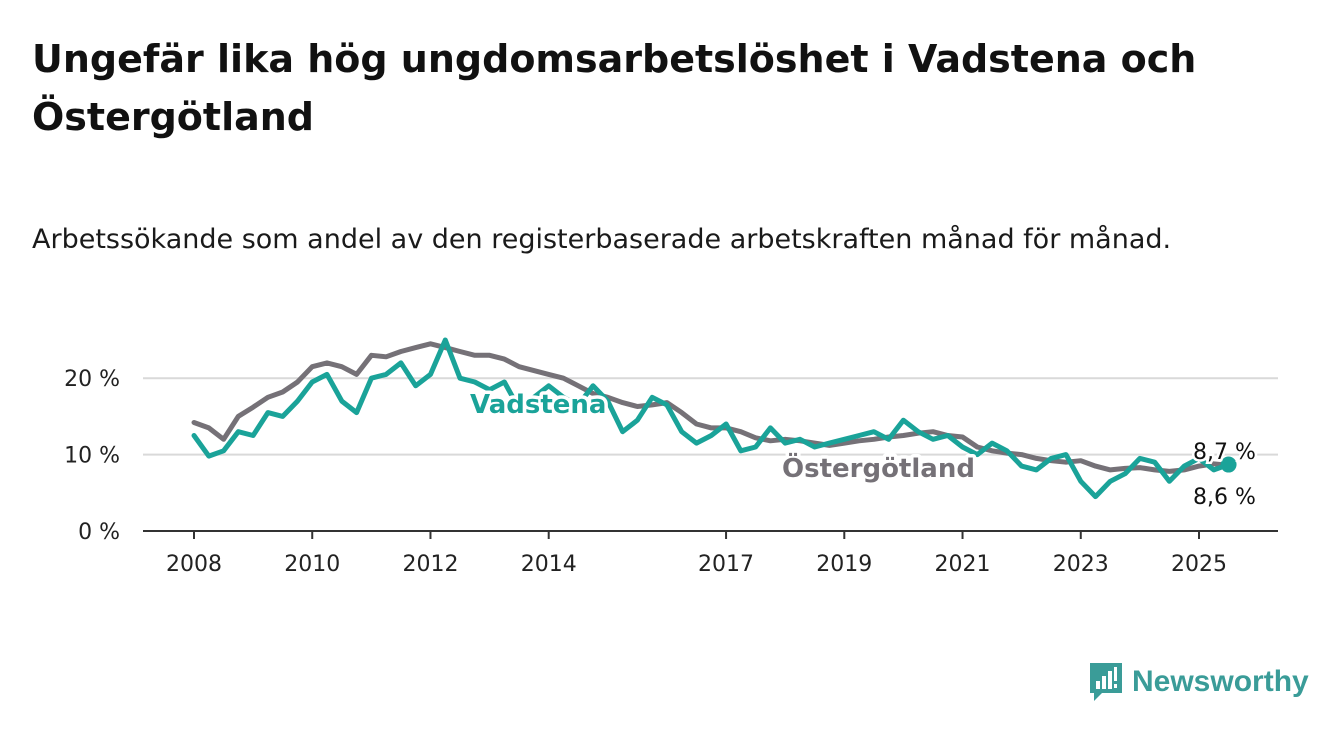 The image size is (1340, 734). I want to click on y-tick-label: 20 %, so click(92, 379).